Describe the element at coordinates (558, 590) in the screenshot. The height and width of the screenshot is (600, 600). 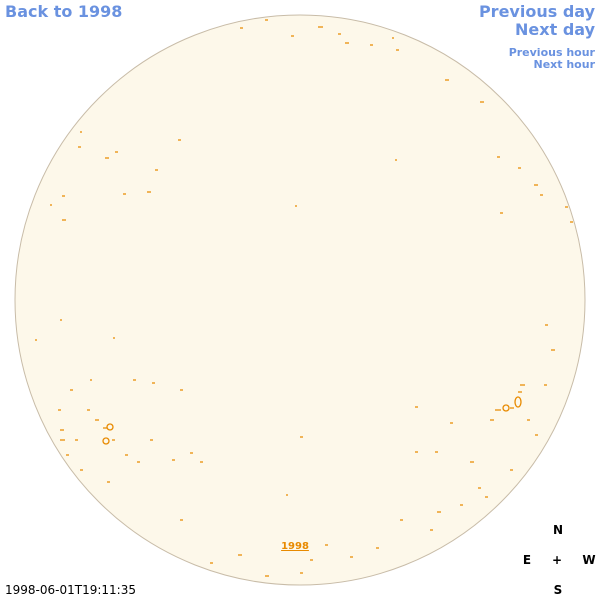
I see `compass-south: S` at that location.